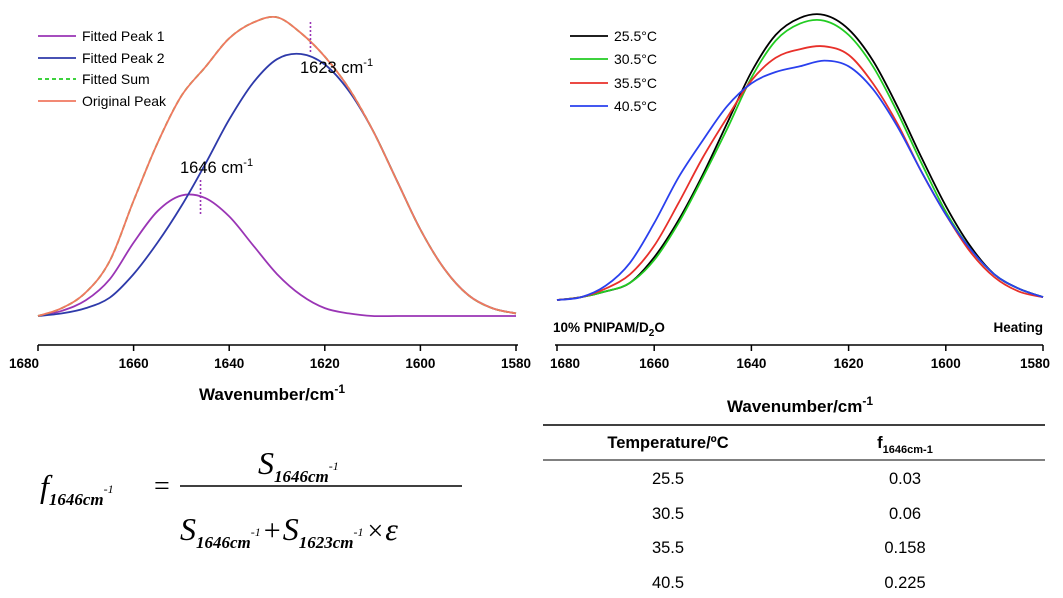 The height and width of the screenshot is (598, 1063). Describe the element at coordinates (800, 405) in the screenshot. I see `right-x-axis-title: Wavenumber/cm-1` at that location.